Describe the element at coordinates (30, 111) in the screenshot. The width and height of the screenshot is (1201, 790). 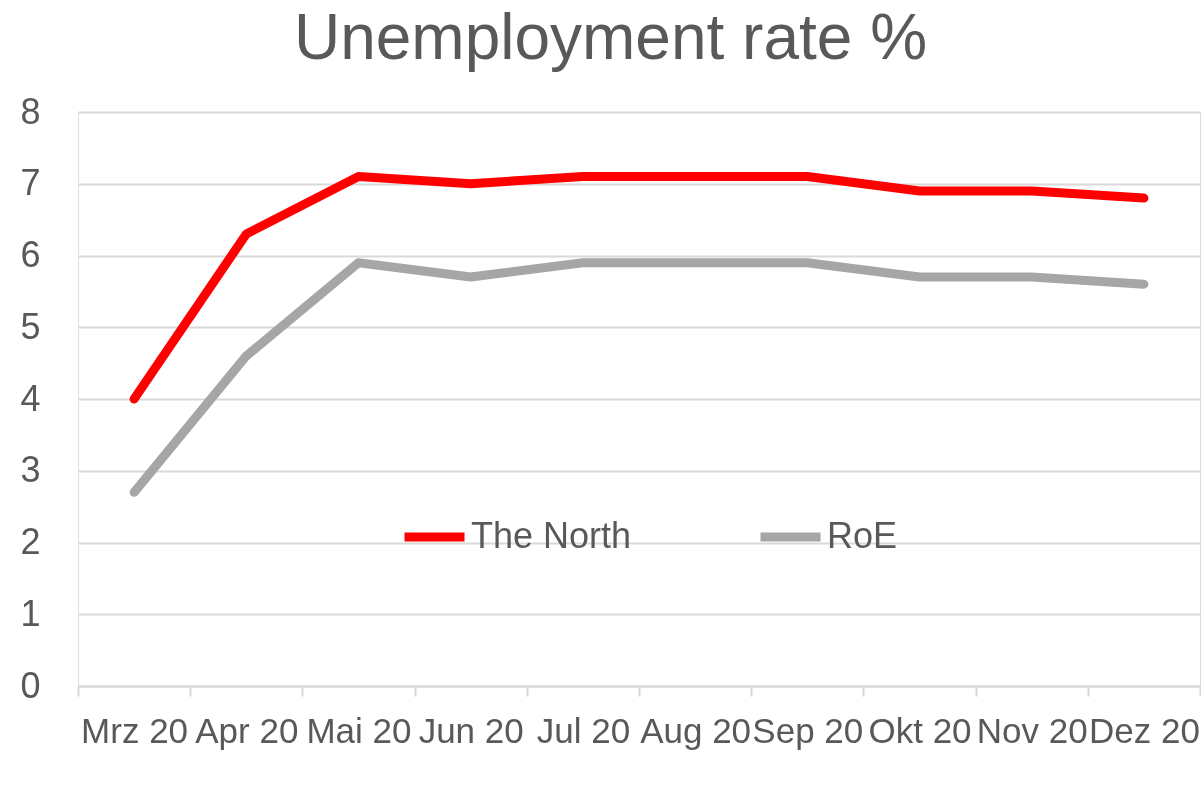
I see `y-tick-label: 8` at that location.